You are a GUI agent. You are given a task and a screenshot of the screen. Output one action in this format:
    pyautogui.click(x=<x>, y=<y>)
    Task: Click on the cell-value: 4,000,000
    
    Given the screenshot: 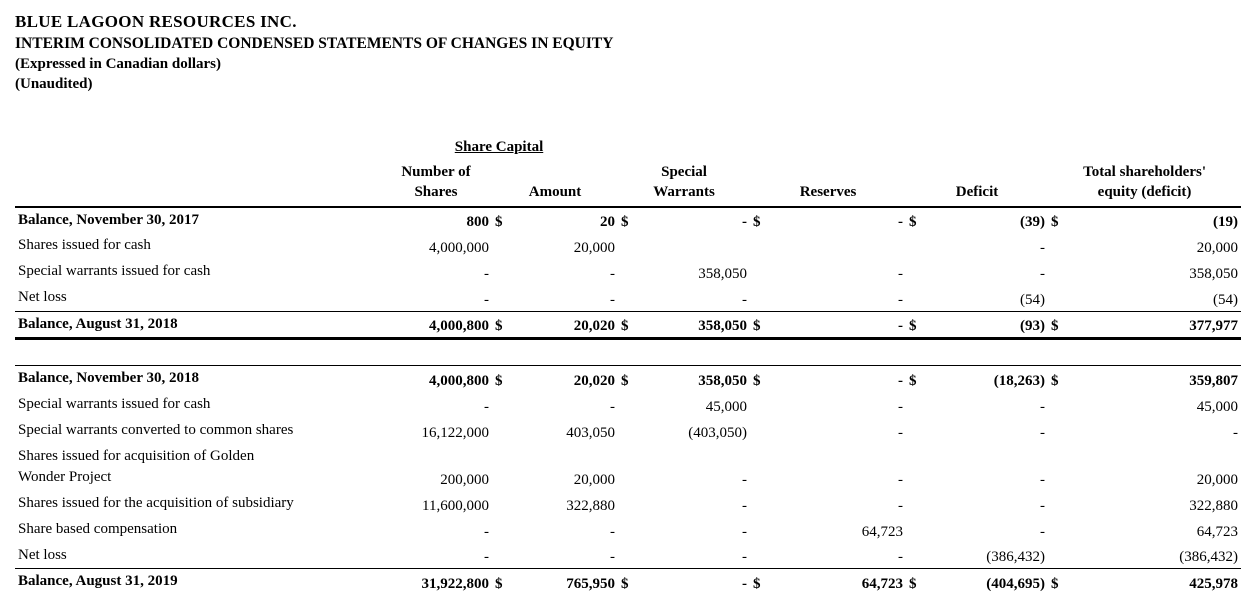 What is the action you would take?
    pyautogui.click(x=459, y=248)
    